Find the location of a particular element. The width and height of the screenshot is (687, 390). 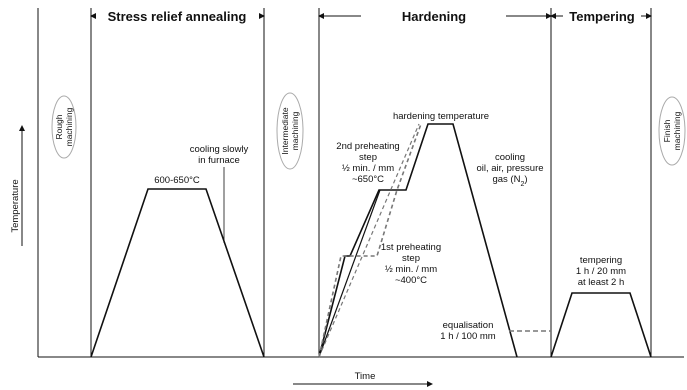

op-finish-label-2: machining is located at coordinates (677, 130).